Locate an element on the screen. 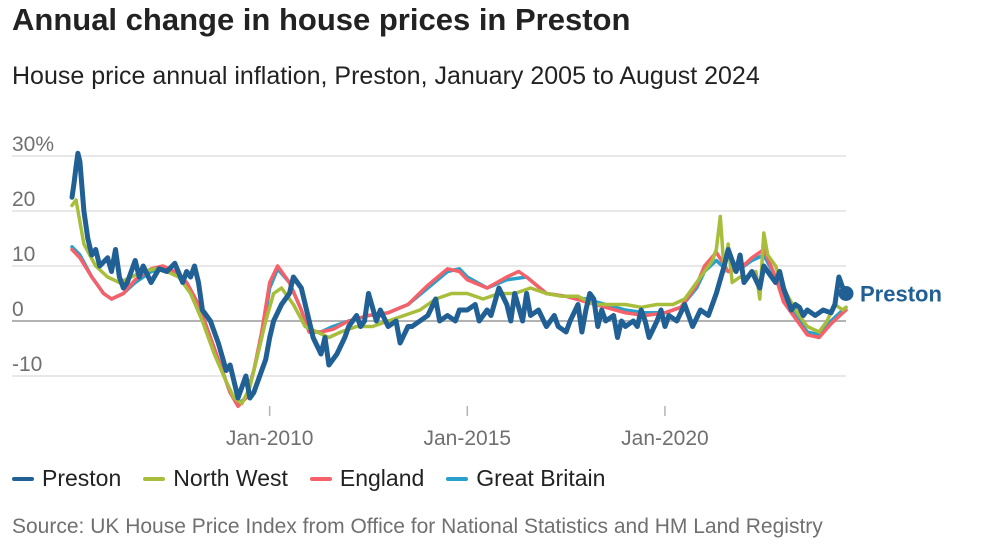 The width and height of the screenshot is (1000, 558). x-axis-ticks: Jan-2010 Jan-2015 Jan-2020 is located at coordinates (467, 428).